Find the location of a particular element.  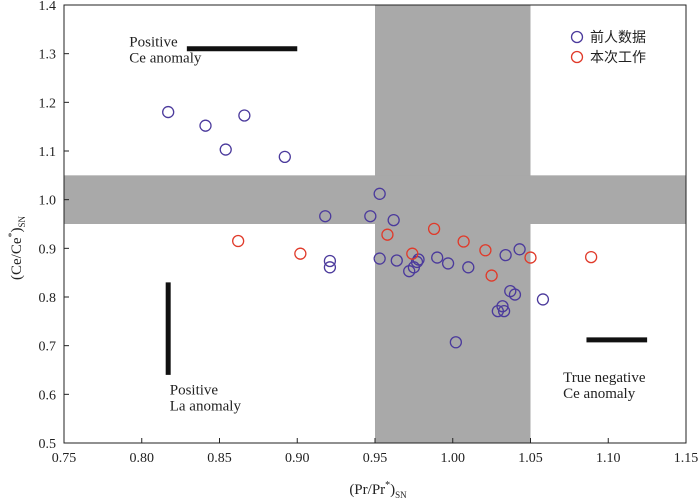

x-tick-label: 0.95 is located at coordinates (375, 458).